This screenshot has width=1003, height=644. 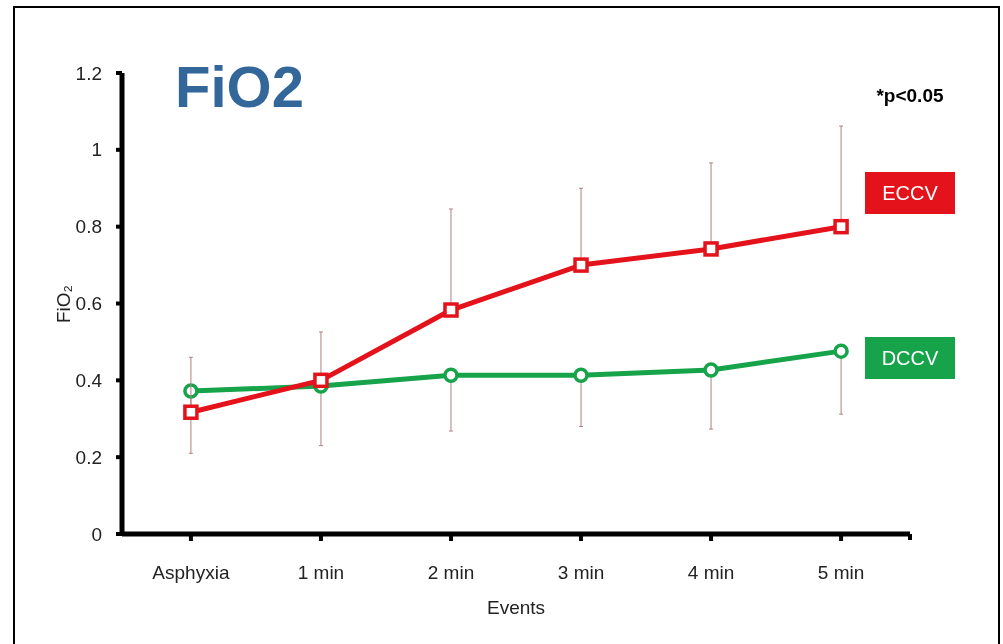 I want to click on y-tick-label: 0.6, so click(x=88, y=304).